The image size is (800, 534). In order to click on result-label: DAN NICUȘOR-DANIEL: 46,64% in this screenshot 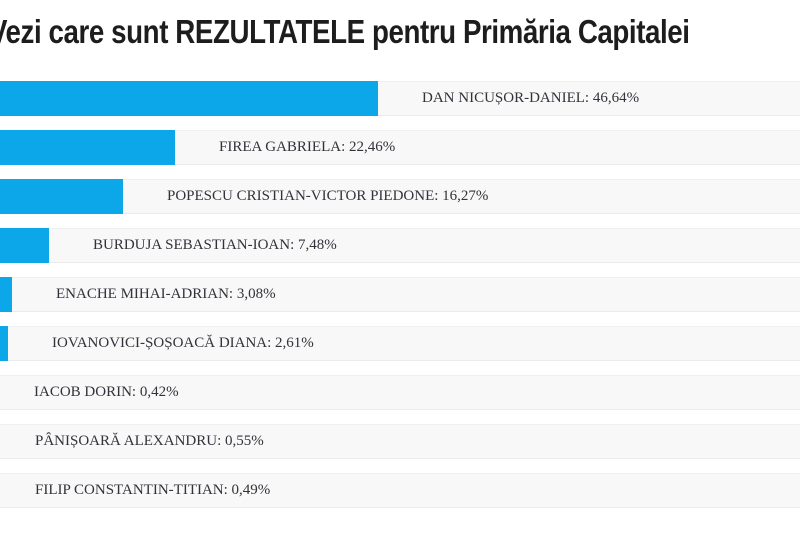, I will do `click(531, 98)`.